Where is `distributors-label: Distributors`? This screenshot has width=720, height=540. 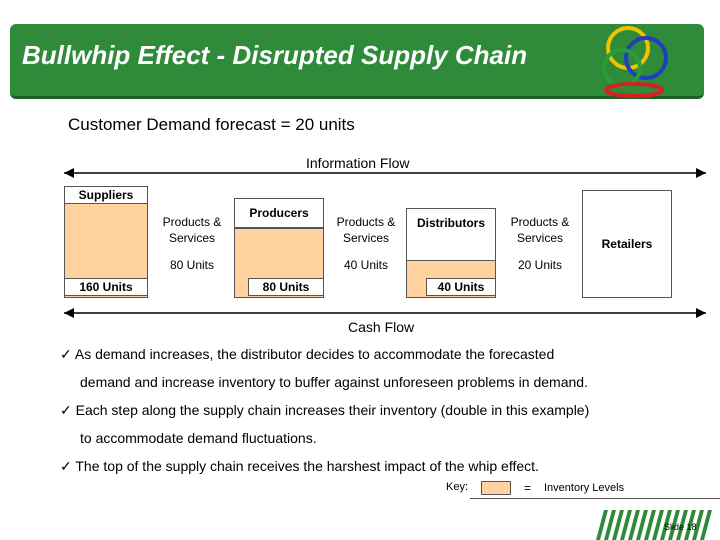
distributors-label: Distributors is located at coordinates (451, 234).